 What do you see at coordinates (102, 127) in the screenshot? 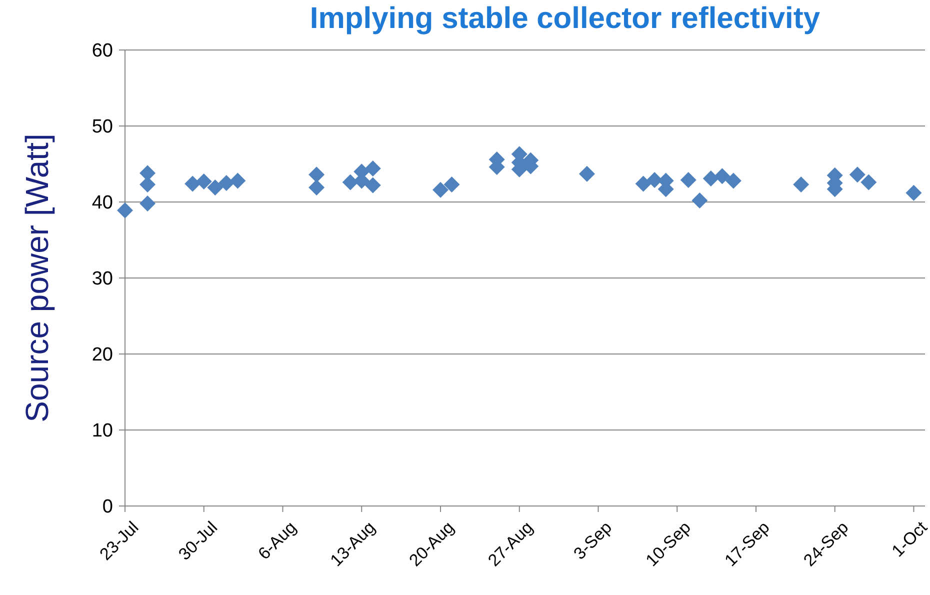
I see `y-tick-label: 50` at bounding box center [102, 127].